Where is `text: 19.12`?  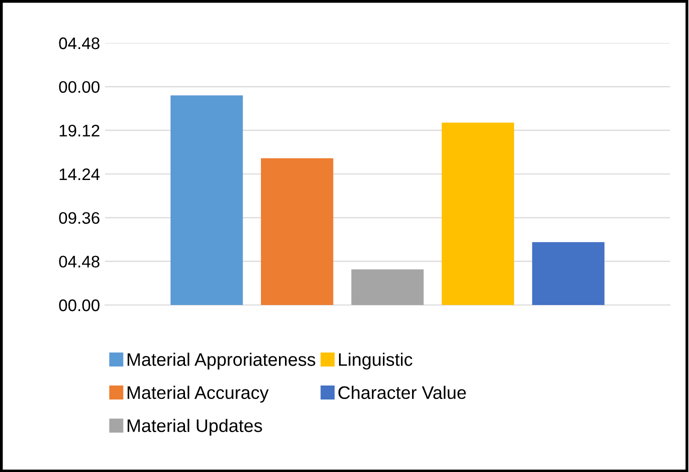
text: 19.12 is located at coordinates (80, 130).